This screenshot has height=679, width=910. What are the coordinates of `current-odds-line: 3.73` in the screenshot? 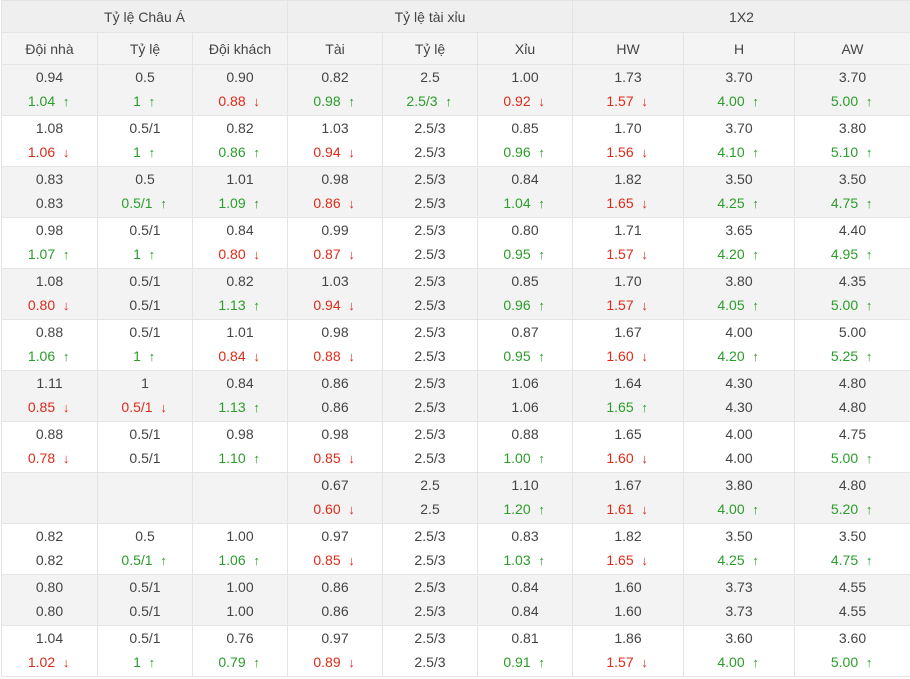 It's located at (739, 611).